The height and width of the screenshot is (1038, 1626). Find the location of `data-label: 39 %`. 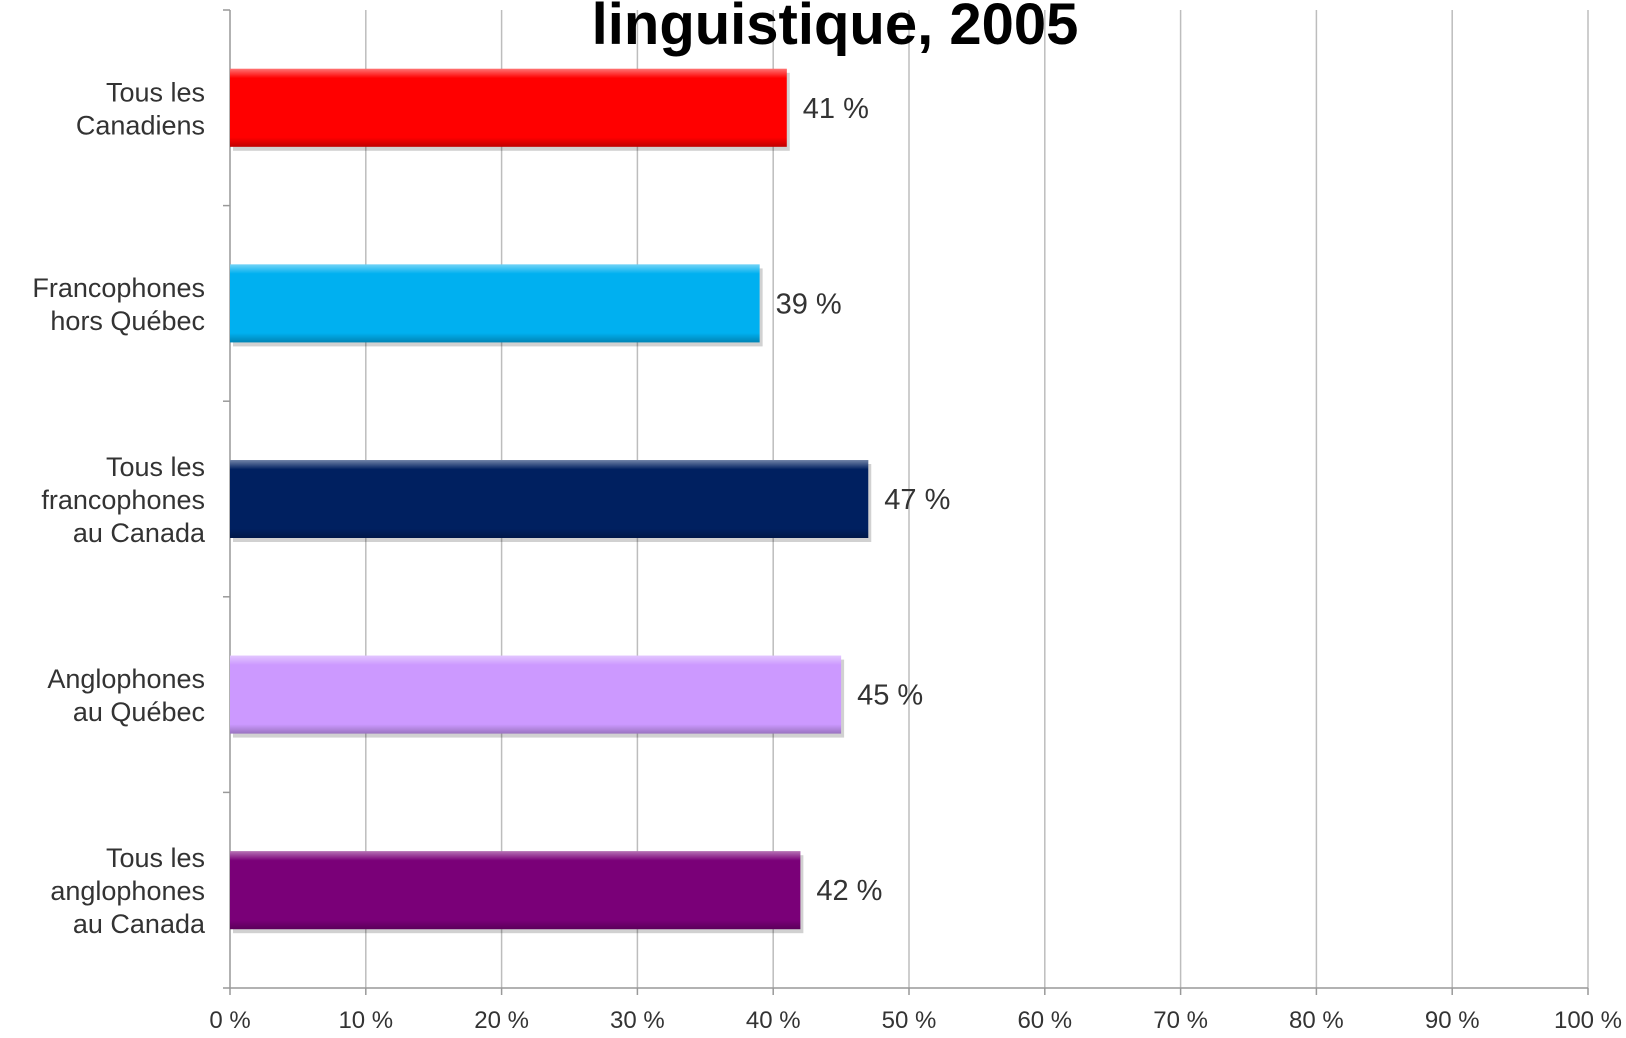

data-label: 39 % is located at coordinates (809, 304).